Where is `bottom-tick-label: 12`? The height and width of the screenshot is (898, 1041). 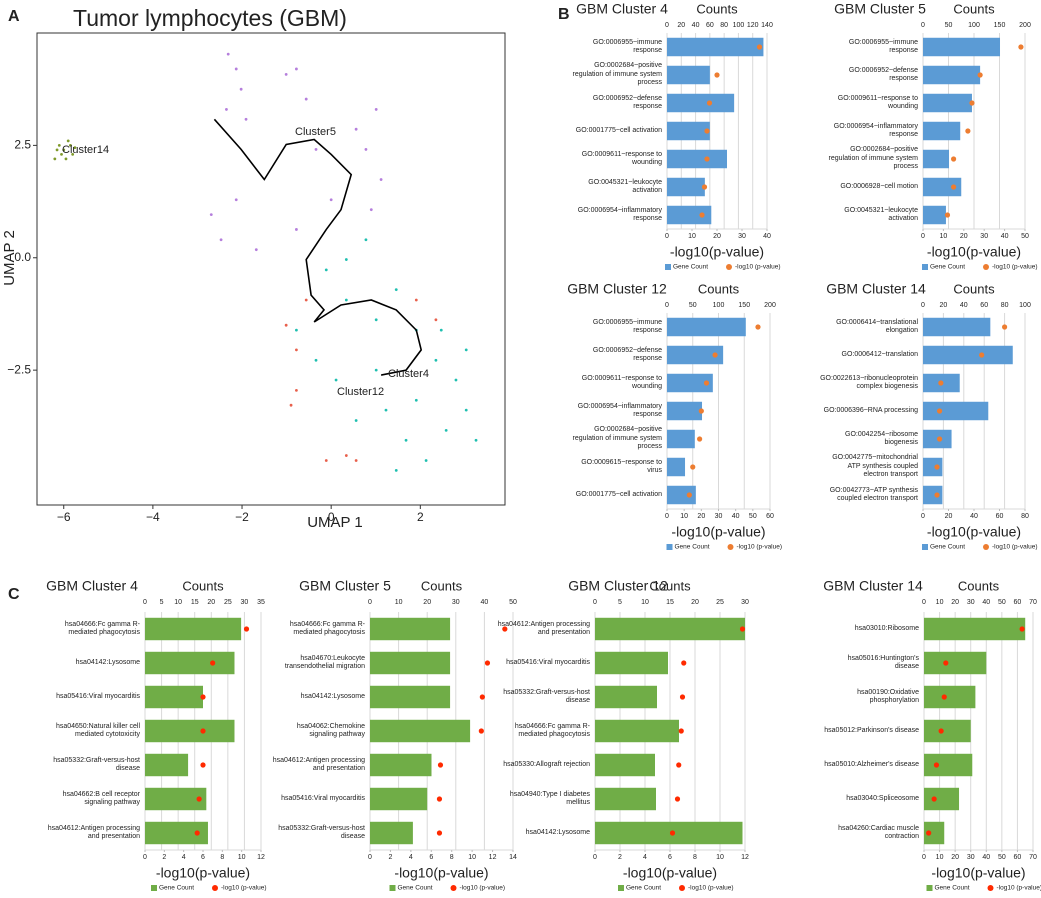 bottom-tick-label: 12 is located at coordinates (745, 857).